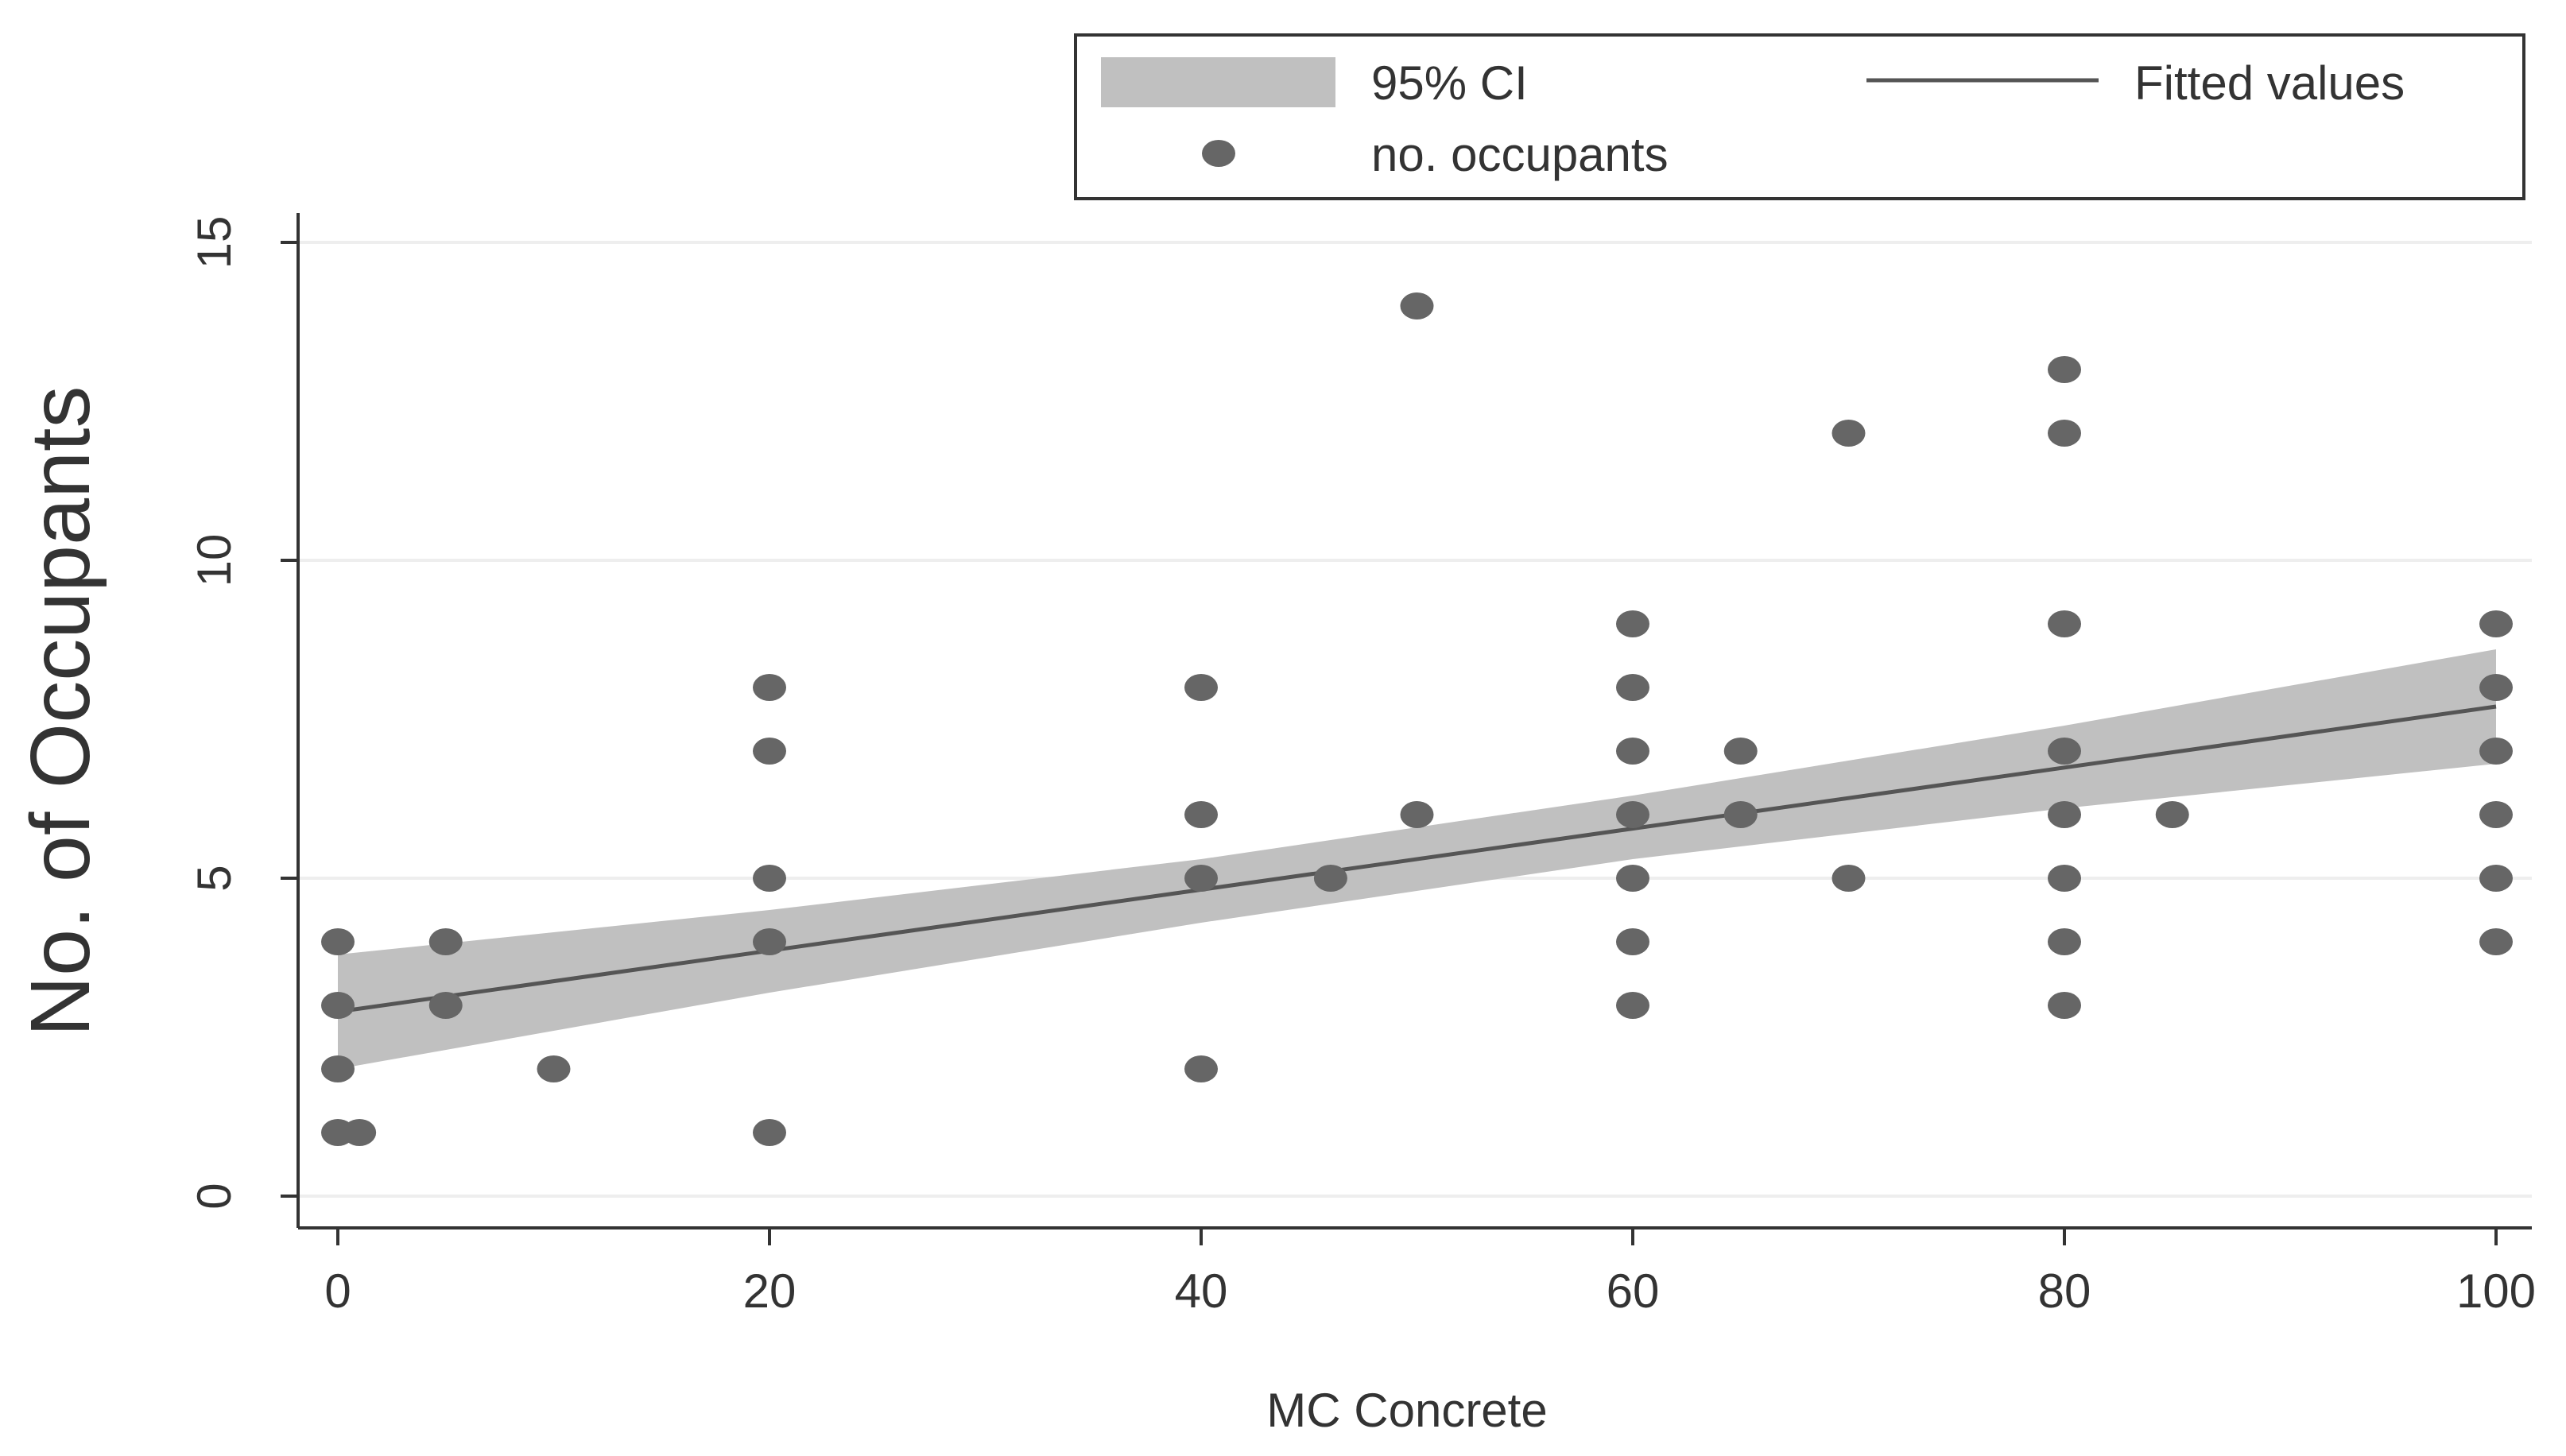 The width and height of the screenshot is (2566, 1456). I want to click on legend-fit-label: Fitted values, so click(2269, 83).